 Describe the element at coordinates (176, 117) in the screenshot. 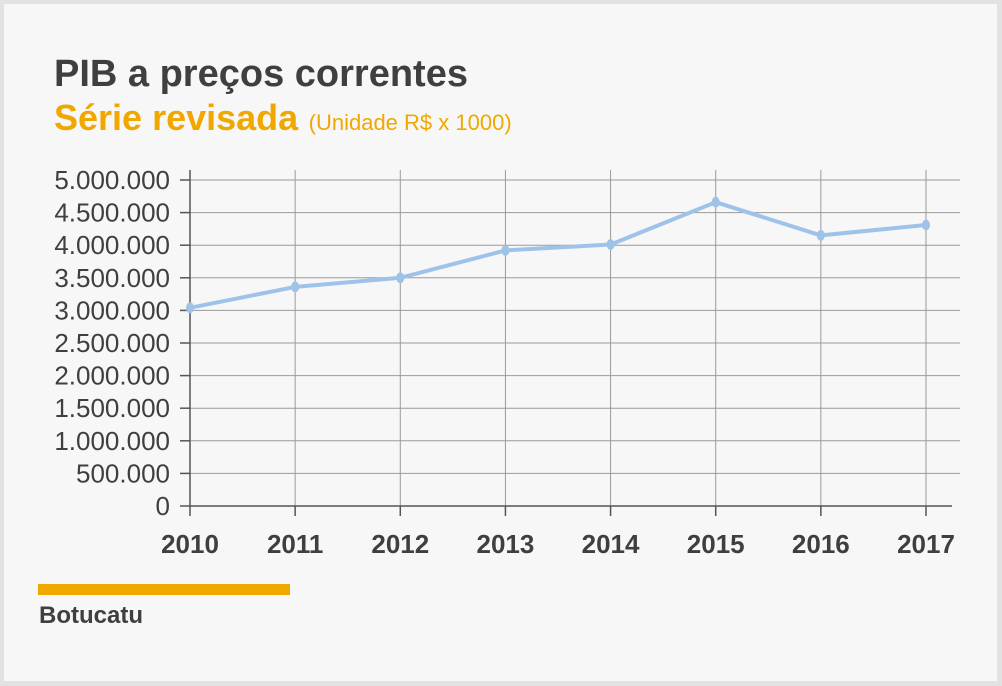

I see `chart-subtitle: Série revisada` at that location.